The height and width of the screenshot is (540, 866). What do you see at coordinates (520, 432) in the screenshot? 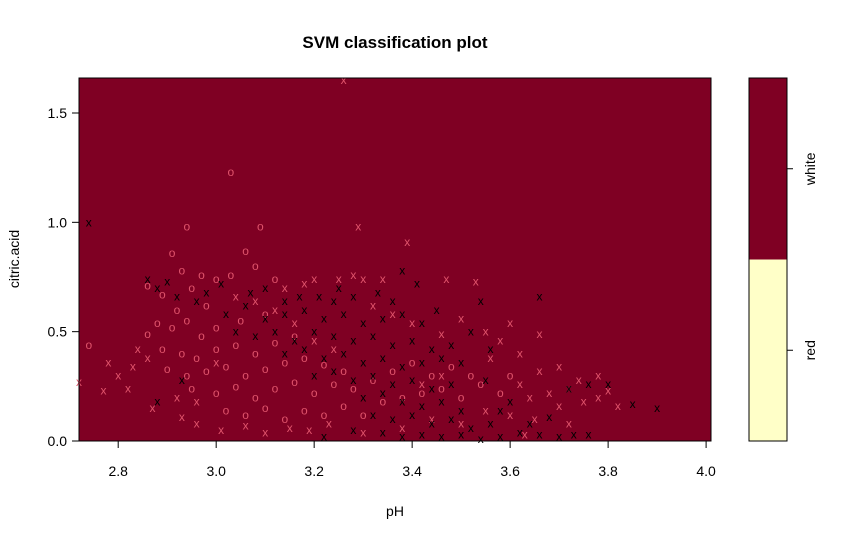
I see `white-point-80: x` at bounding box center [520, 432].